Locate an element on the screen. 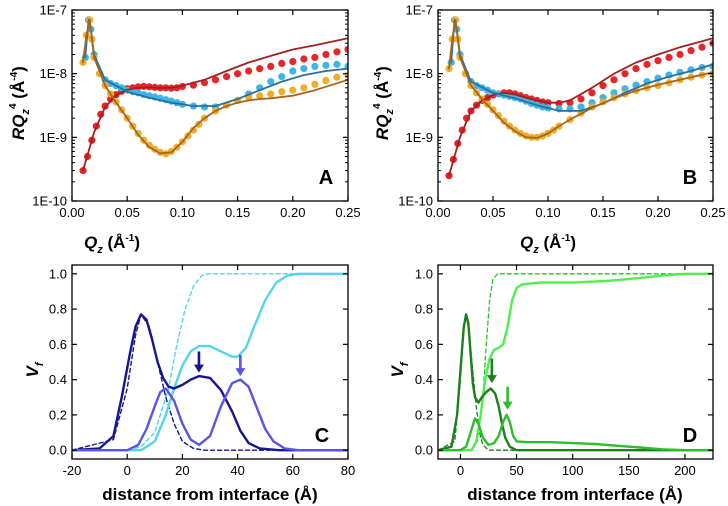  panel-a-series-blue-points is located at coordinates (214, 63).